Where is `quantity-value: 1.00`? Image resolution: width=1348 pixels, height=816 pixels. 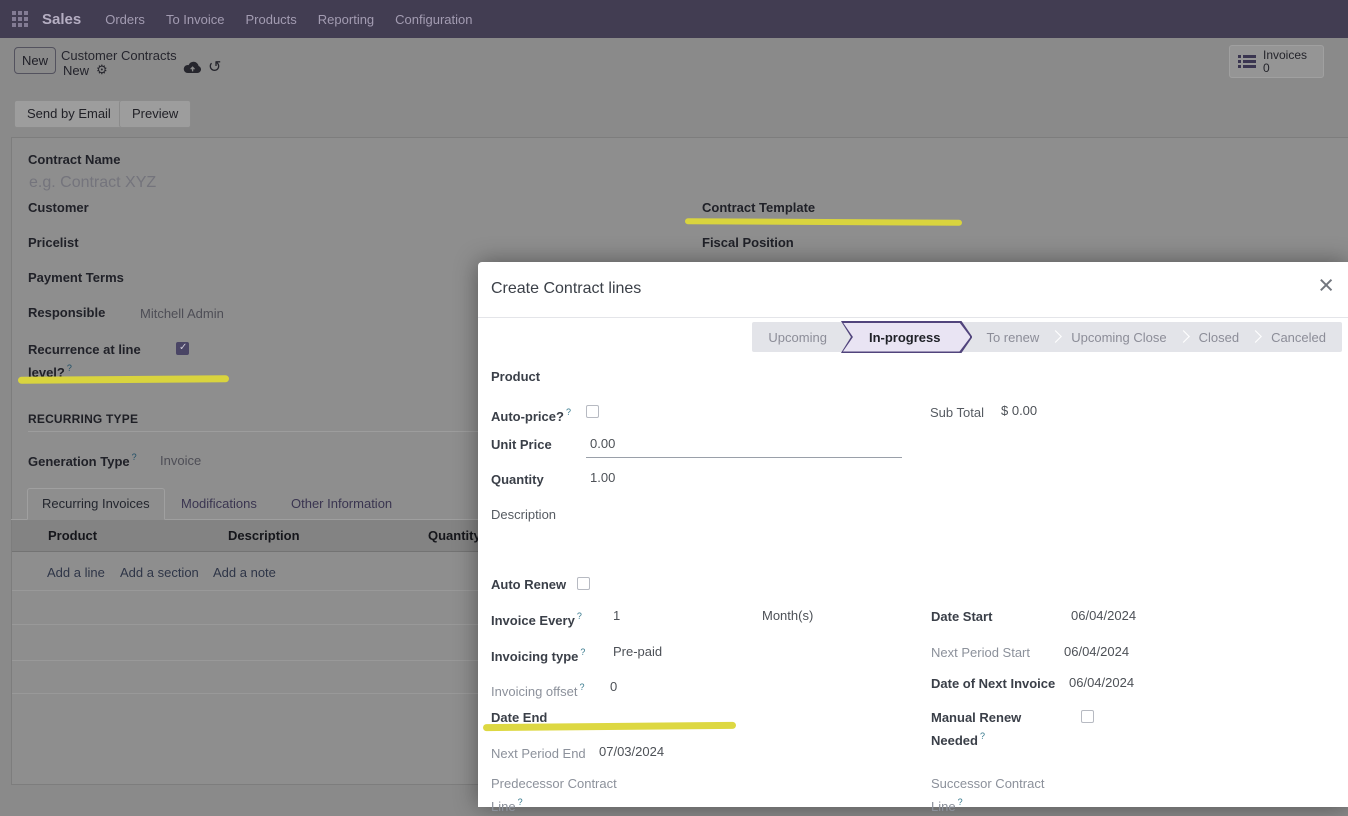 quantity-value: 1.00 is located at coordinates (603, 477).